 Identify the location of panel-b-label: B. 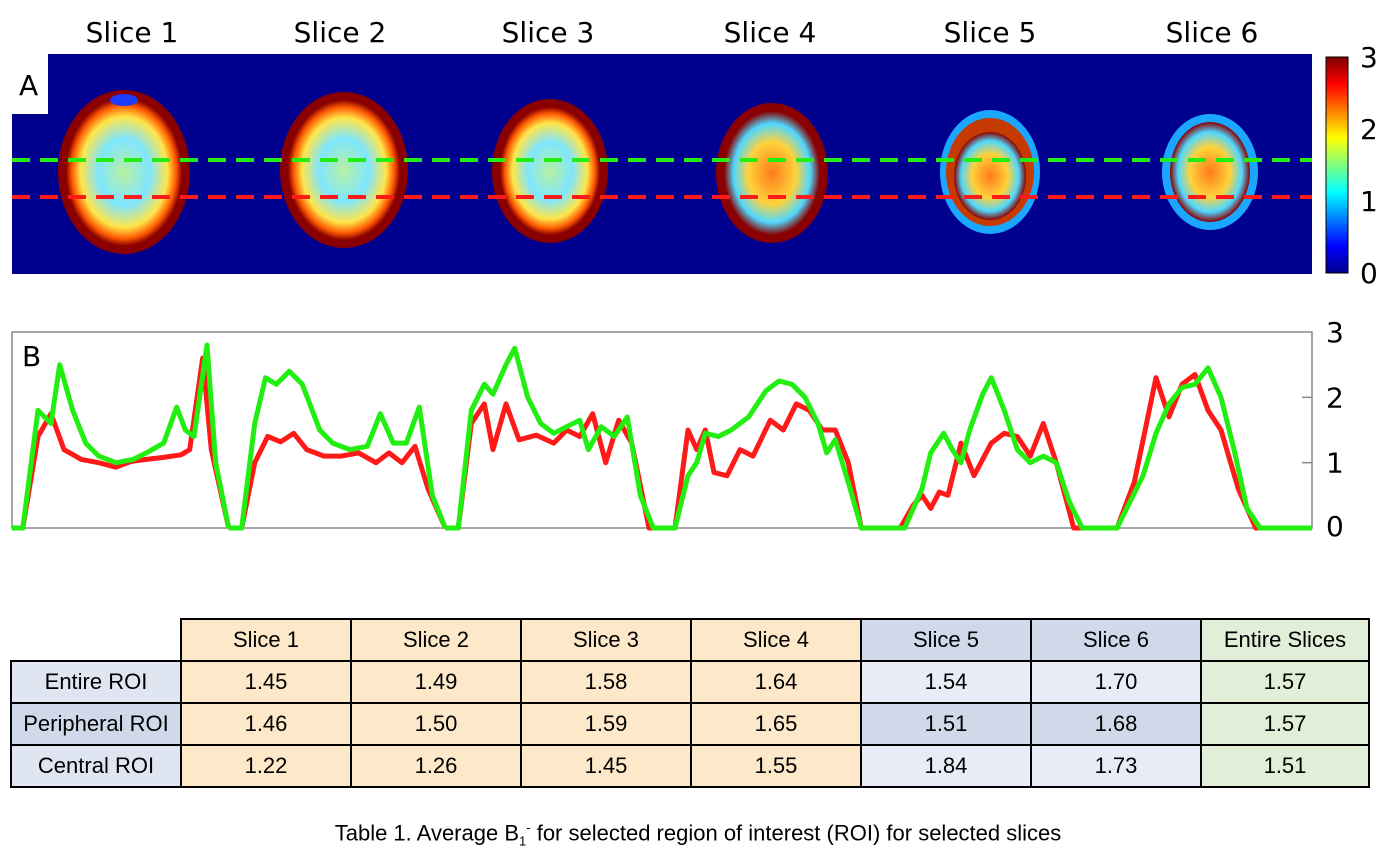
(31, 356).